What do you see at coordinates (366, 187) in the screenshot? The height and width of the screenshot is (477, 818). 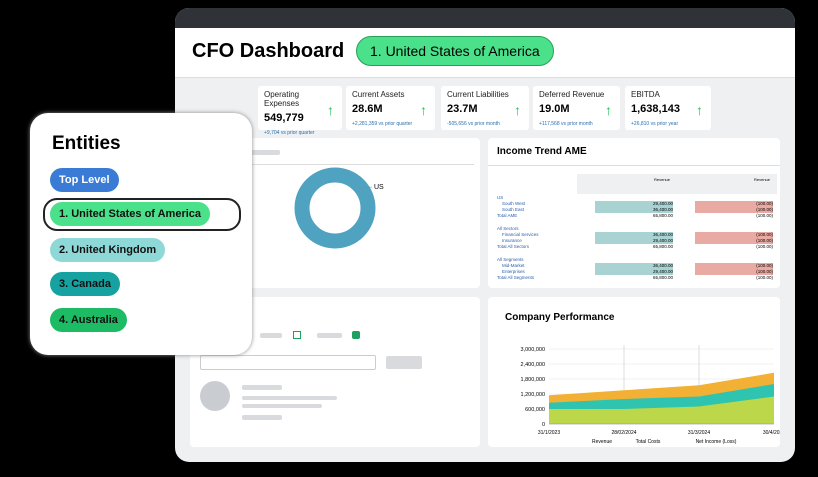 I see `leader-line` at bounding box center [366, 187].